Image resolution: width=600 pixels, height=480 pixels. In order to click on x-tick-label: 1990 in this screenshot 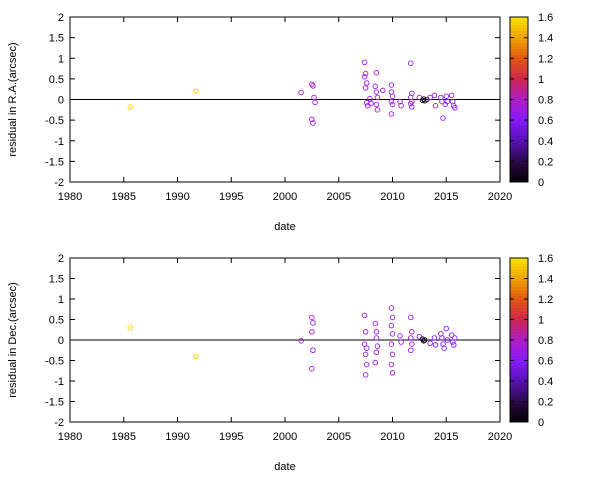, I will do `click(177, 197)`.